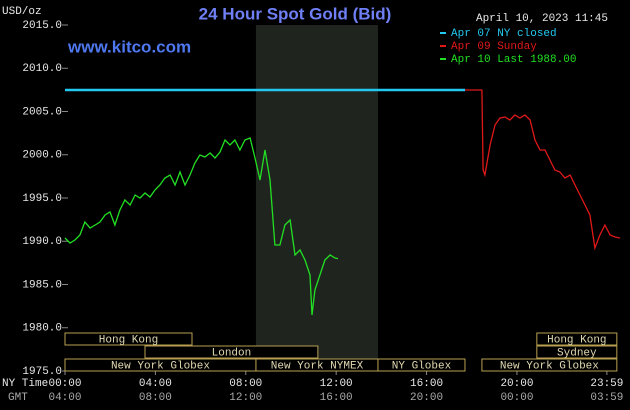  I want to click on y-tick-label: 2000.0, so click(42, 156).